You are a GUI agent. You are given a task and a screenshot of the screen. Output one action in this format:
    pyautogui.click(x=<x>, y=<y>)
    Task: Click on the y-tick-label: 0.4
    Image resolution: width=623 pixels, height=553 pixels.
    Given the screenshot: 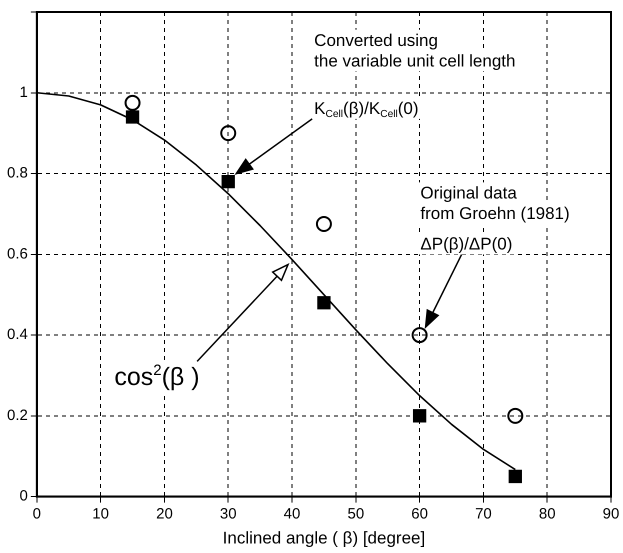 What is the action you would take?
    pyautogui.click(x=17, y=335)
    